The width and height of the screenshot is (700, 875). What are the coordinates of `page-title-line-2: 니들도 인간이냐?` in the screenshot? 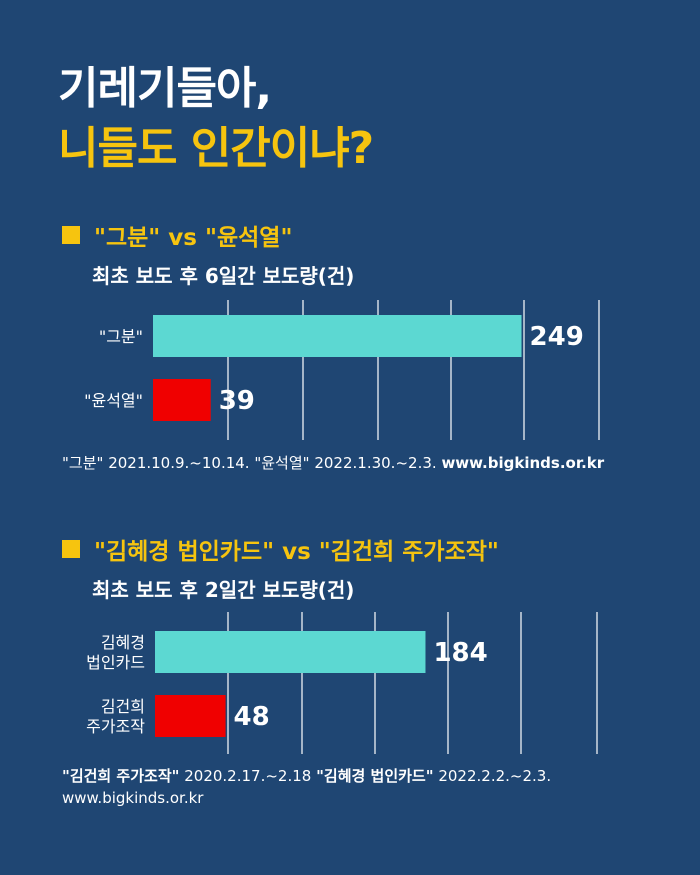 It's located at (216, 148).